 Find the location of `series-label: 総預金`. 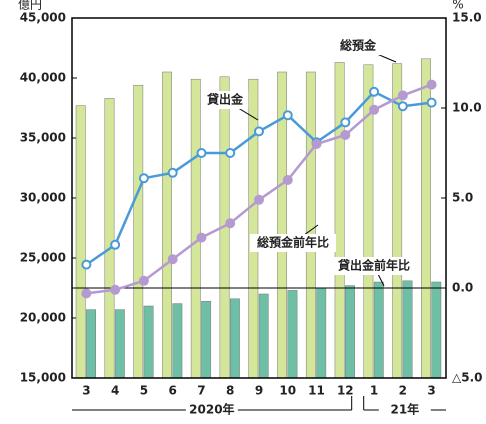

series-label: 総預金 is located at coordinates (358, 45).